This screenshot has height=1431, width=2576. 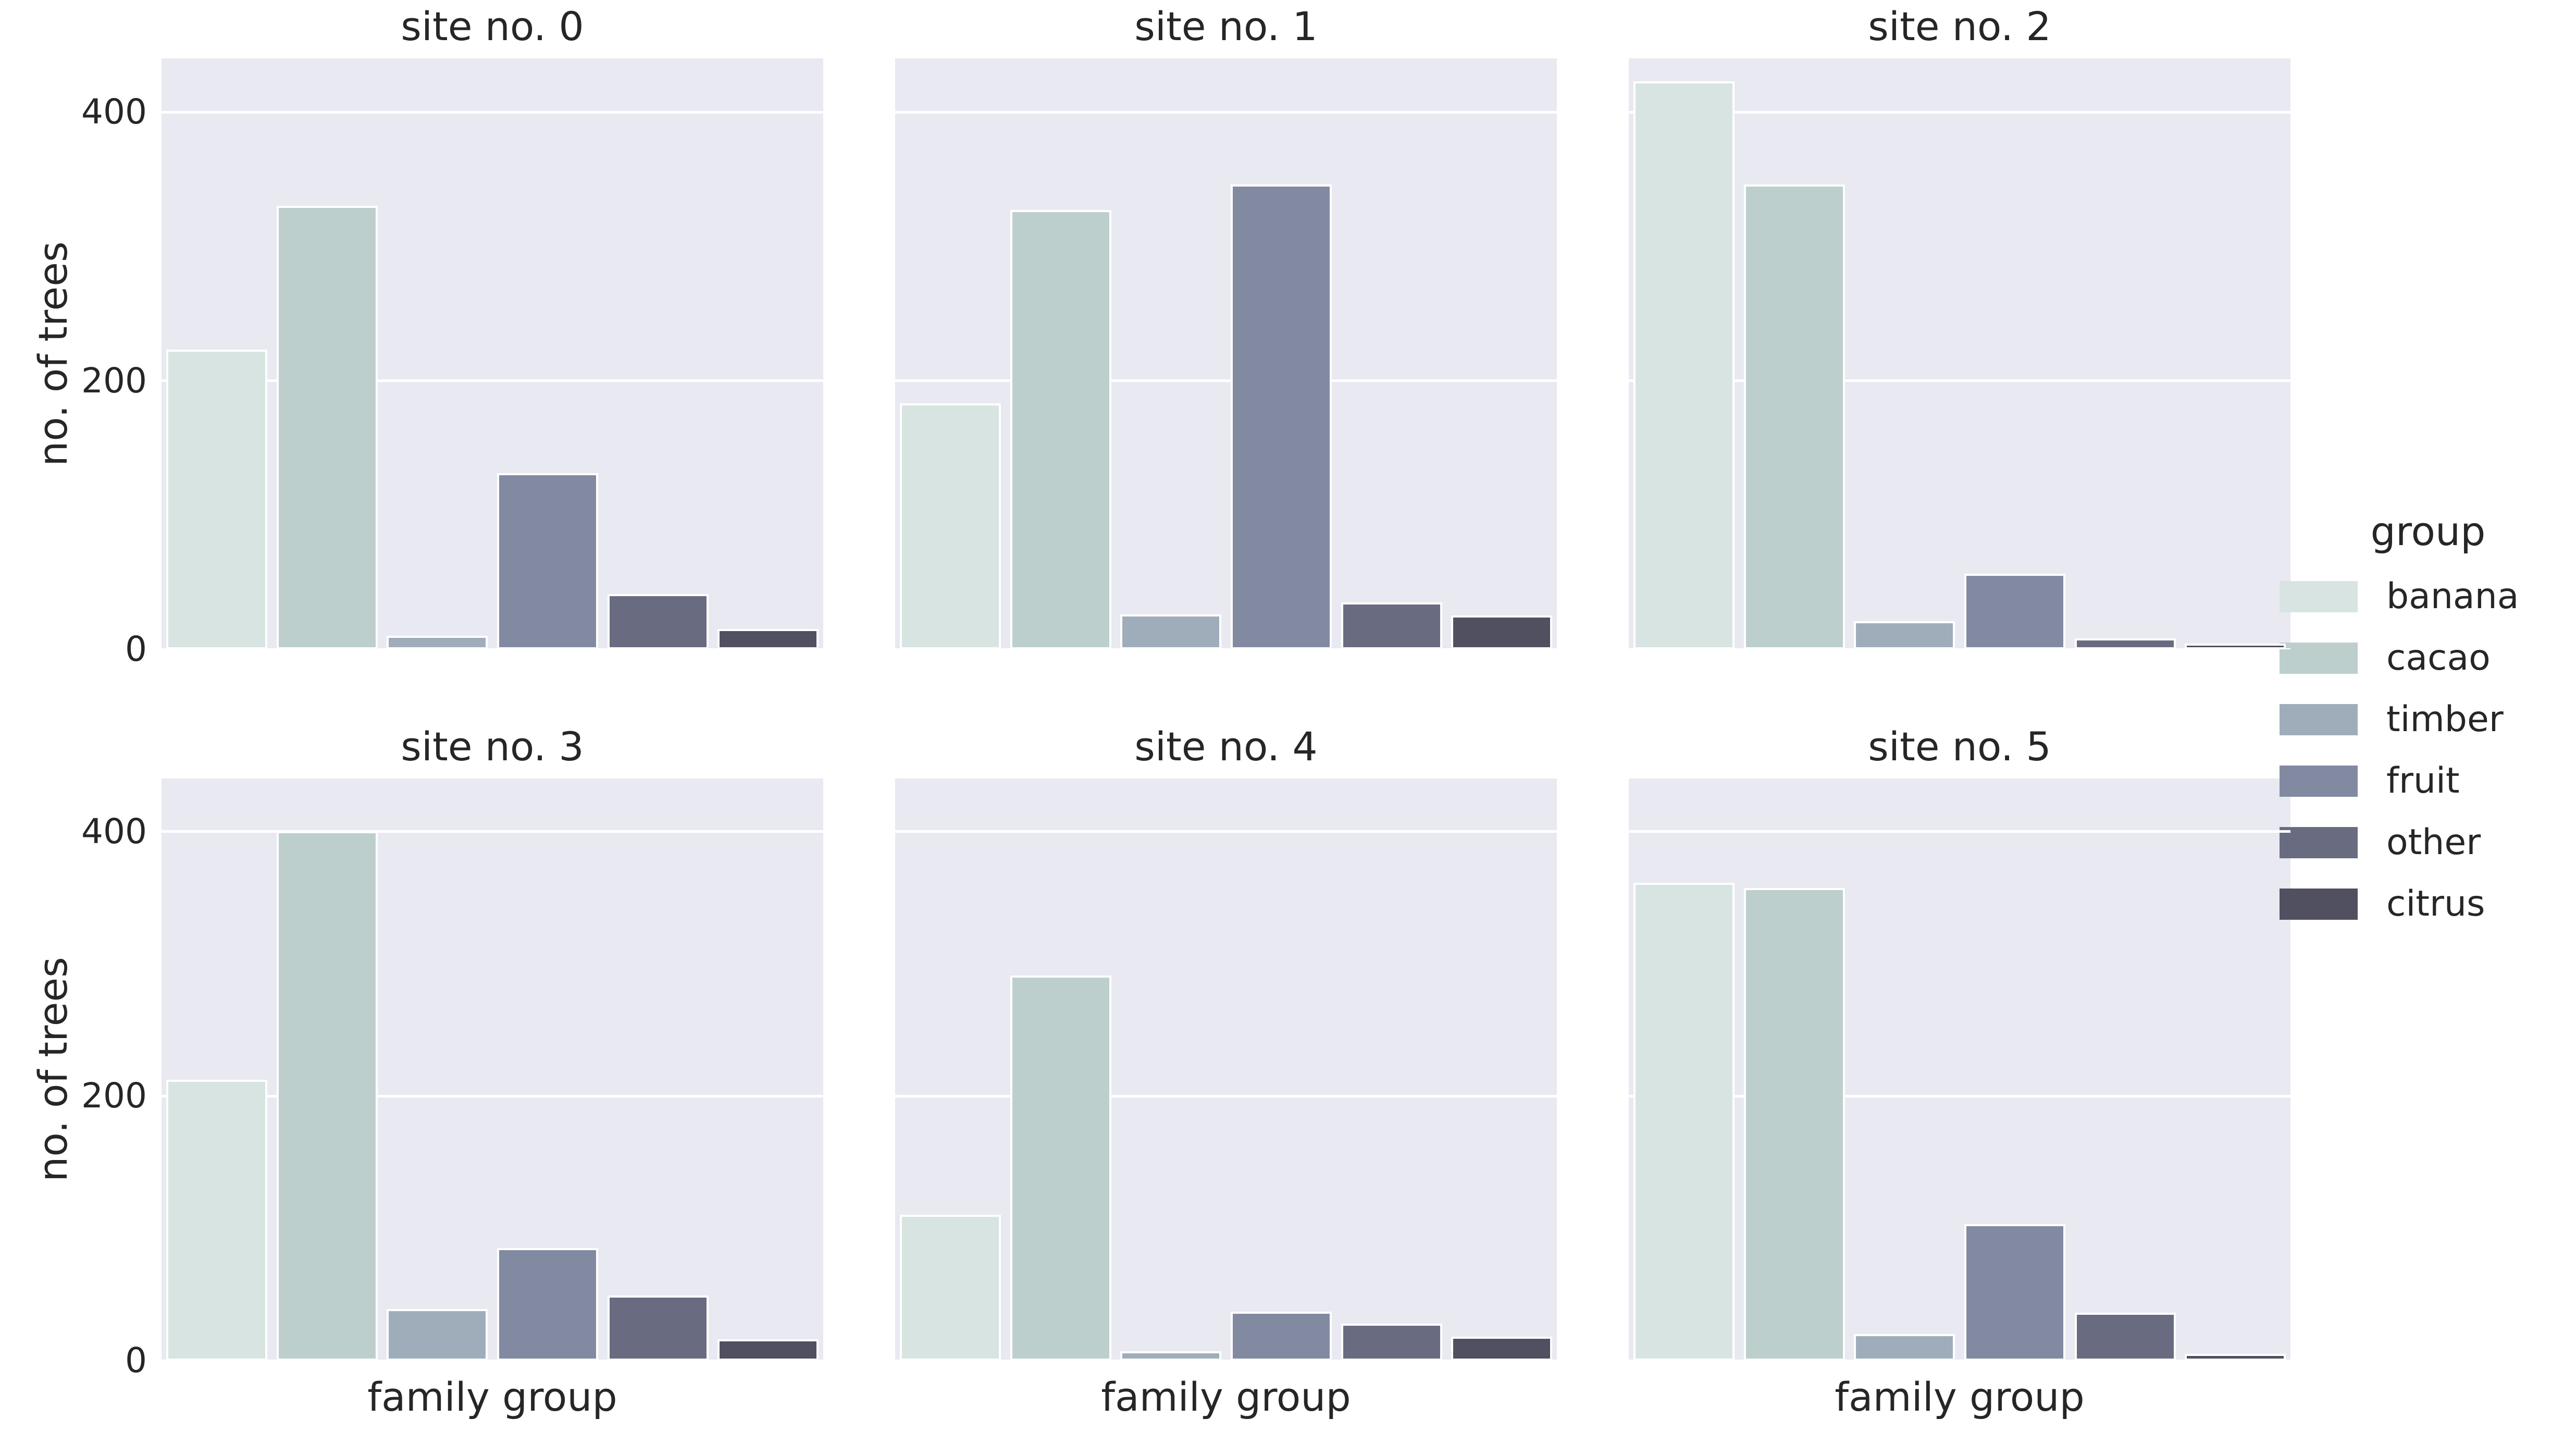 I want to click on facet-title: site no. 3, so click(x=492, y=746).